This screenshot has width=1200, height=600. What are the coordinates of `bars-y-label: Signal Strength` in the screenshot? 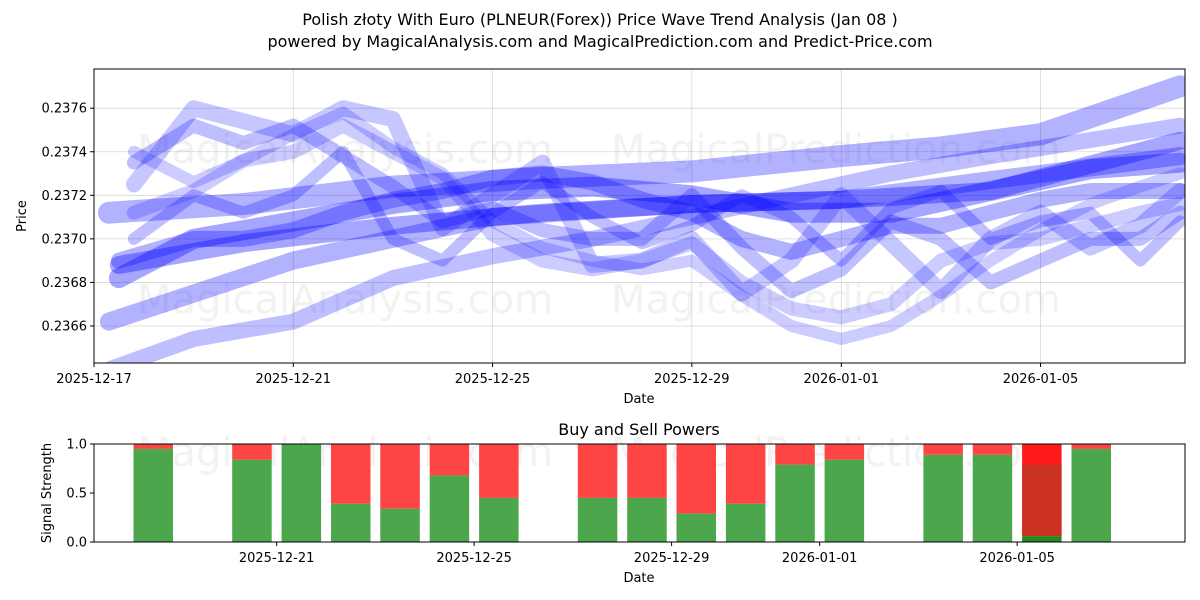 It's located at (47, 493).